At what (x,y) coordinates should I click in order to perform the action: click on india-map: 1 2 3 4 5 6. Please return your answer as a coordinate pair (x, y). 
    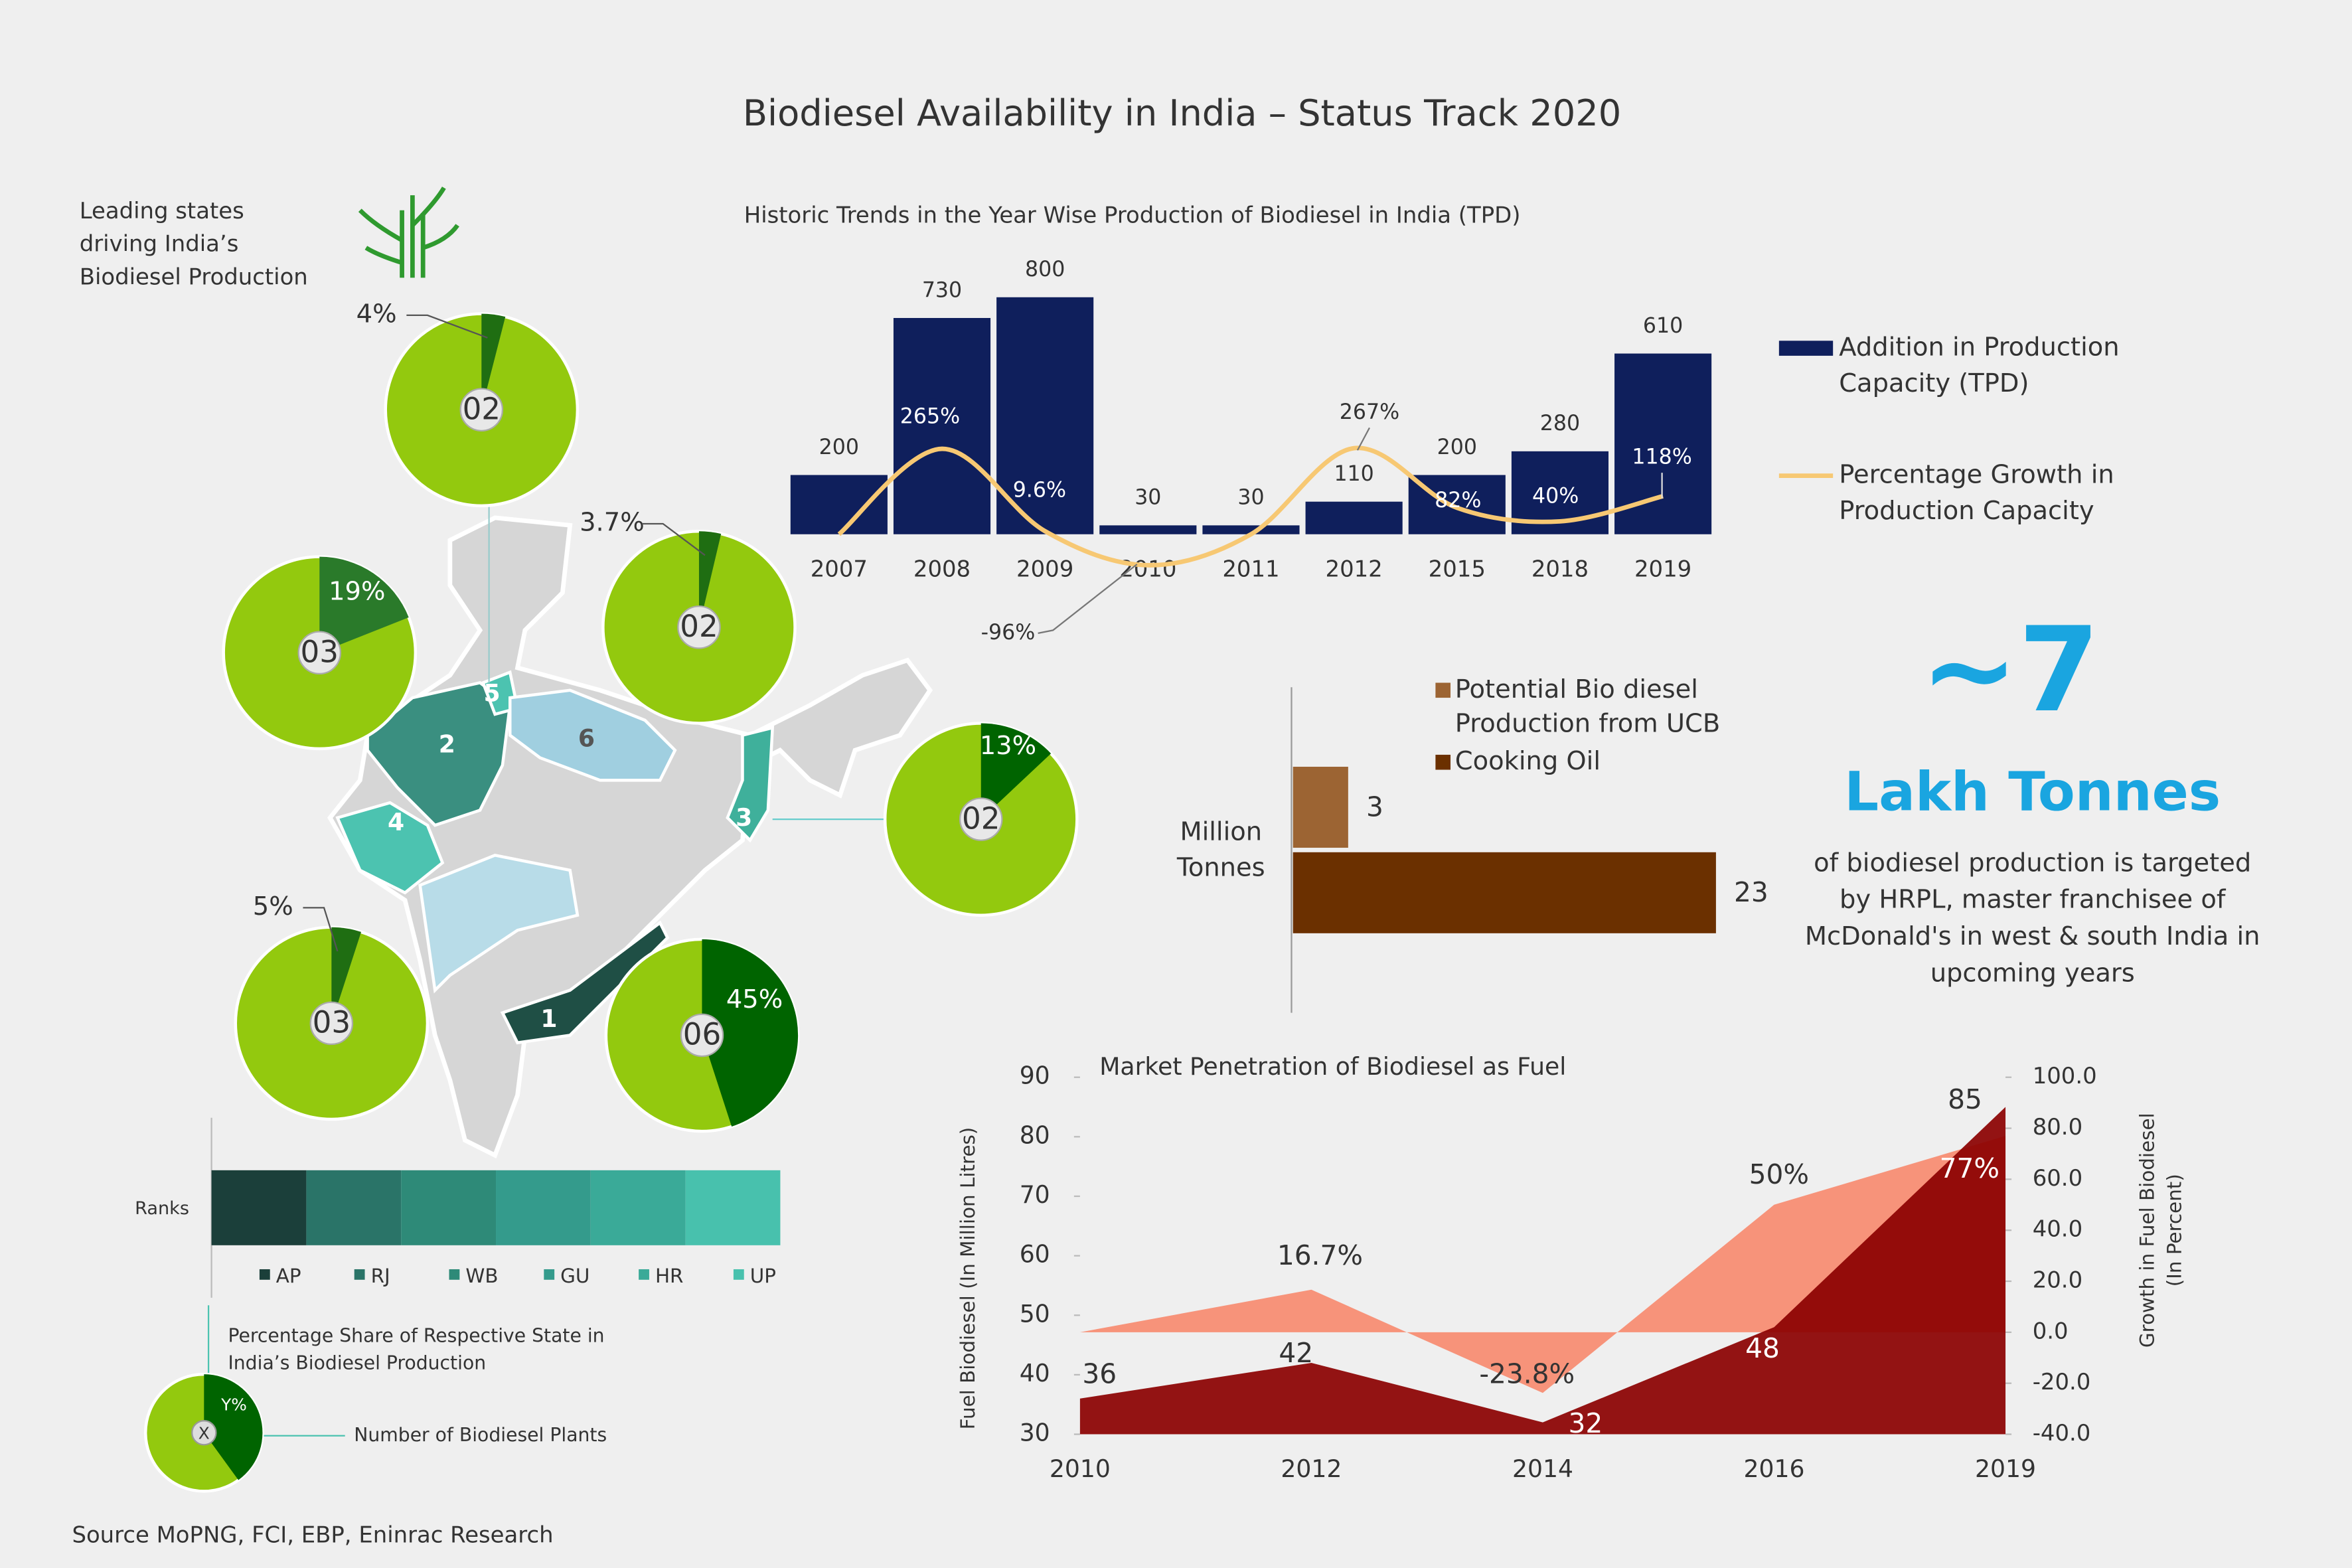
    Looking at the image, I should click on (630, 837).